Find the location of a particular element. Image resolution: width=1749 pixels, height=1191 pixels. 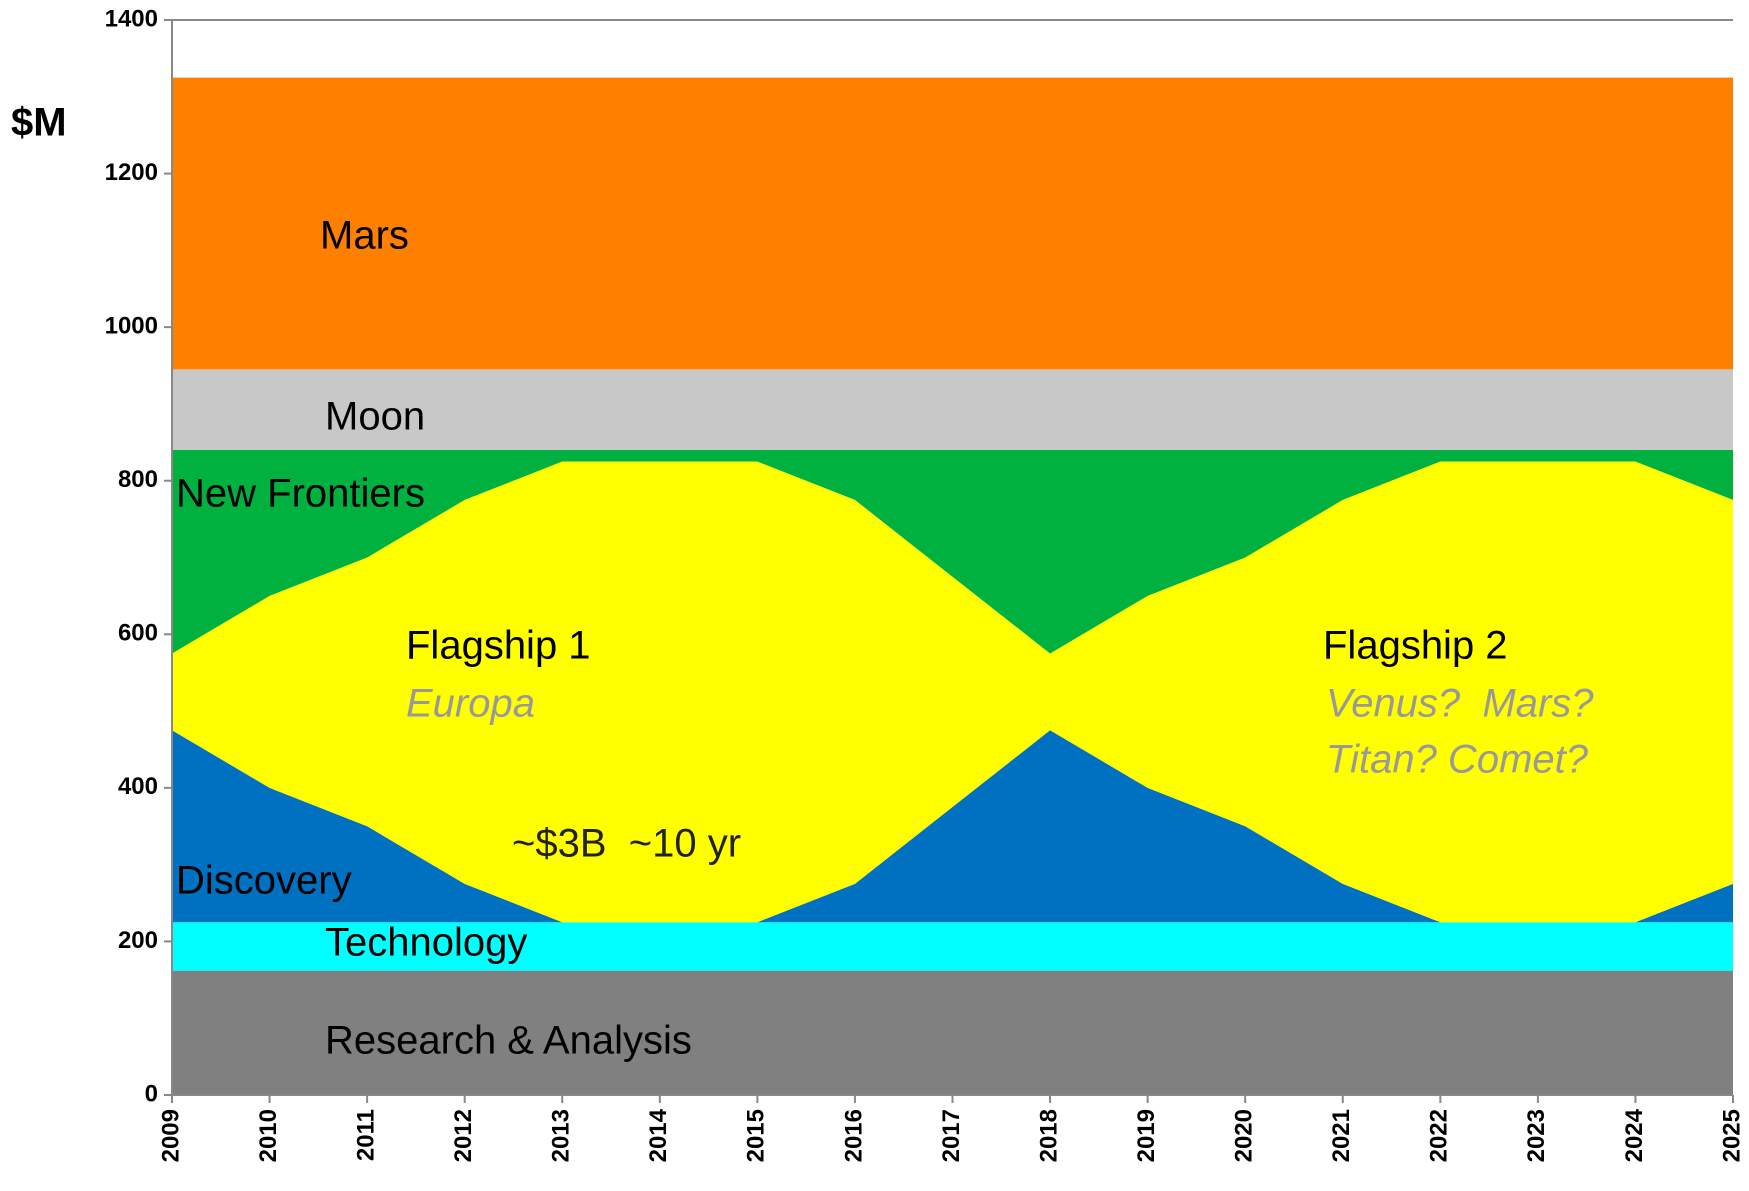

area-label: Mars is located at coordinates (364, 236).